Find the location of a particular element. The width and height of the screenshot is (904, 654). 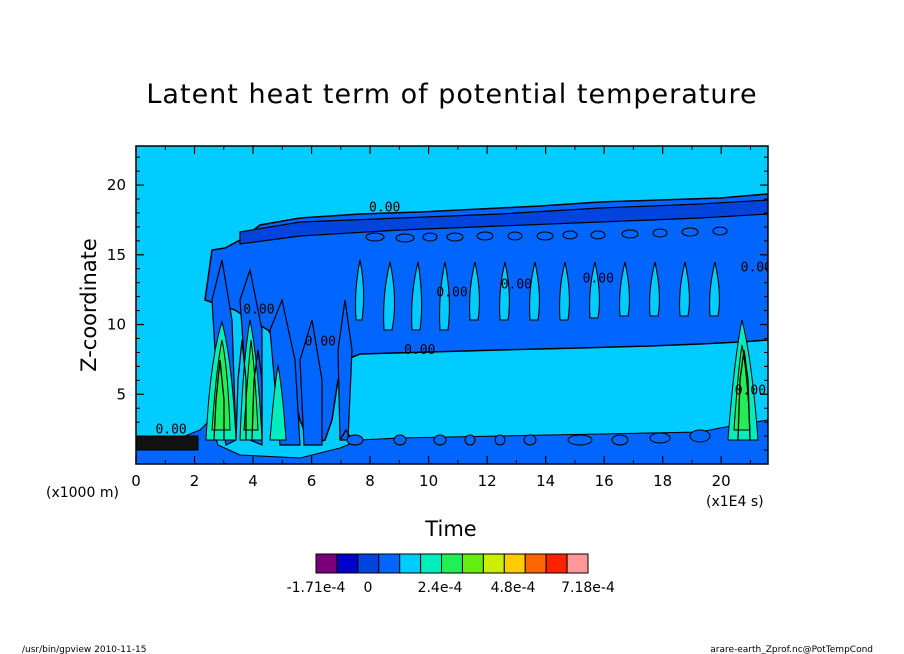

colorbar-labels: -1.71e-4 0 2.4e-4 4.8e-4 7.18e-4 is located at coordinates (451, 588).